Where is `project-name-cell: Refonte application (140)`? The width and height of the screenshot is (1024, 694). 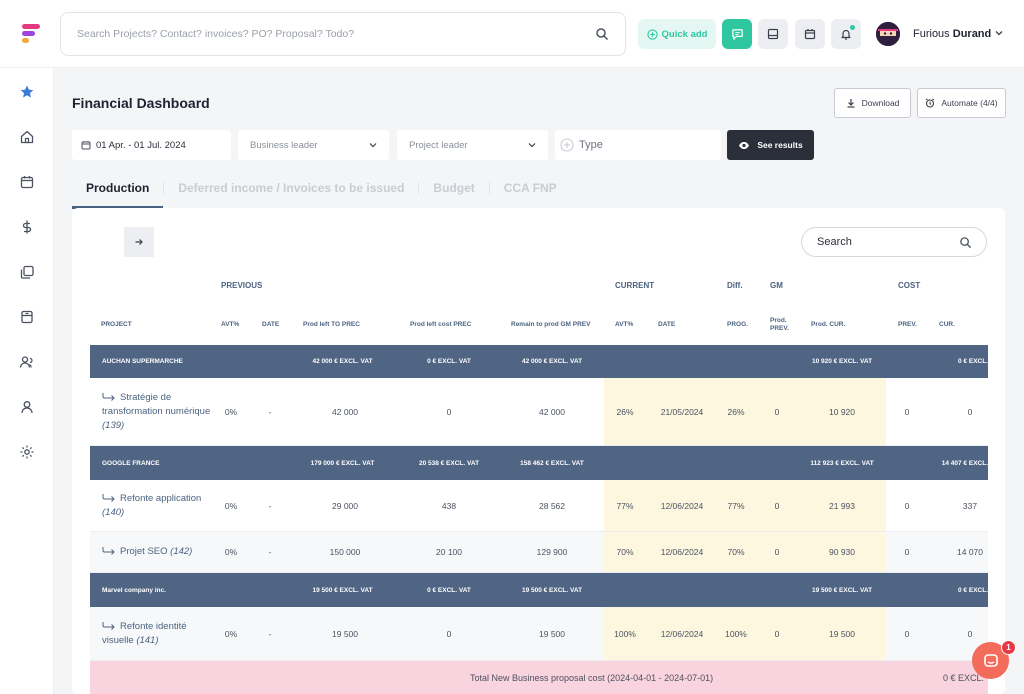
project-name-cell: Refonte application (140) is located at coordinates (157, 505).